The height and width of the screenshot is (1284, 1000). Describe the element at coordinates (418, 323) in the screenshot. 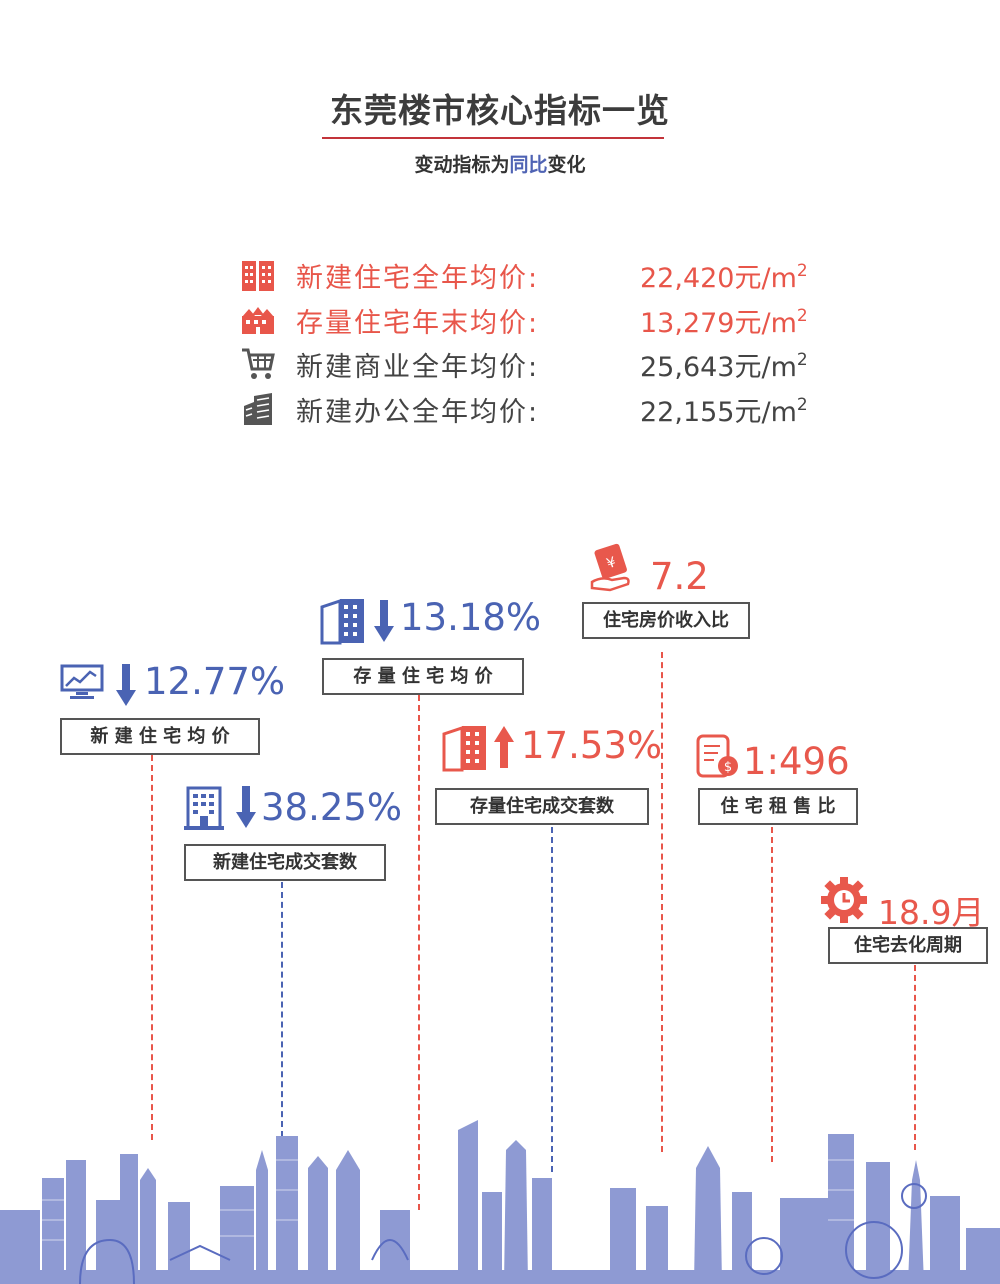

I see `price-label: 存量住宅年末均价:` at that location.